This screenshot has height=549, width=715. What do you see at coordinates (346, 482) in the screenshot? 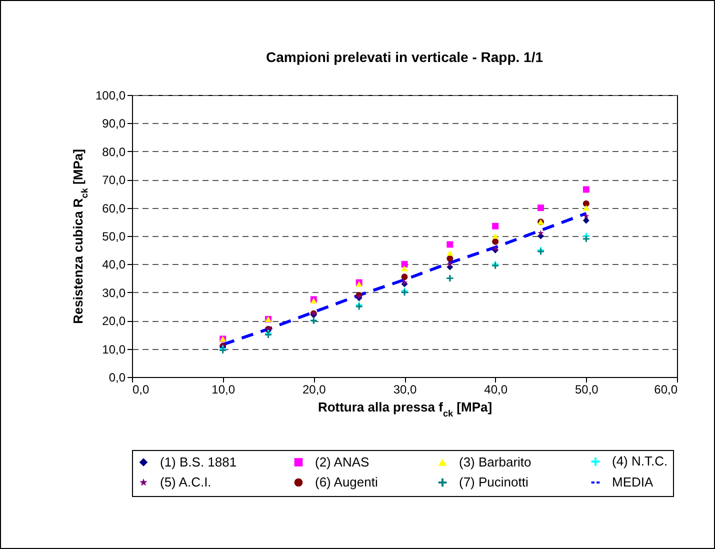
I see `legend-label: (6) Augenti` at bounding box center [346, 482].